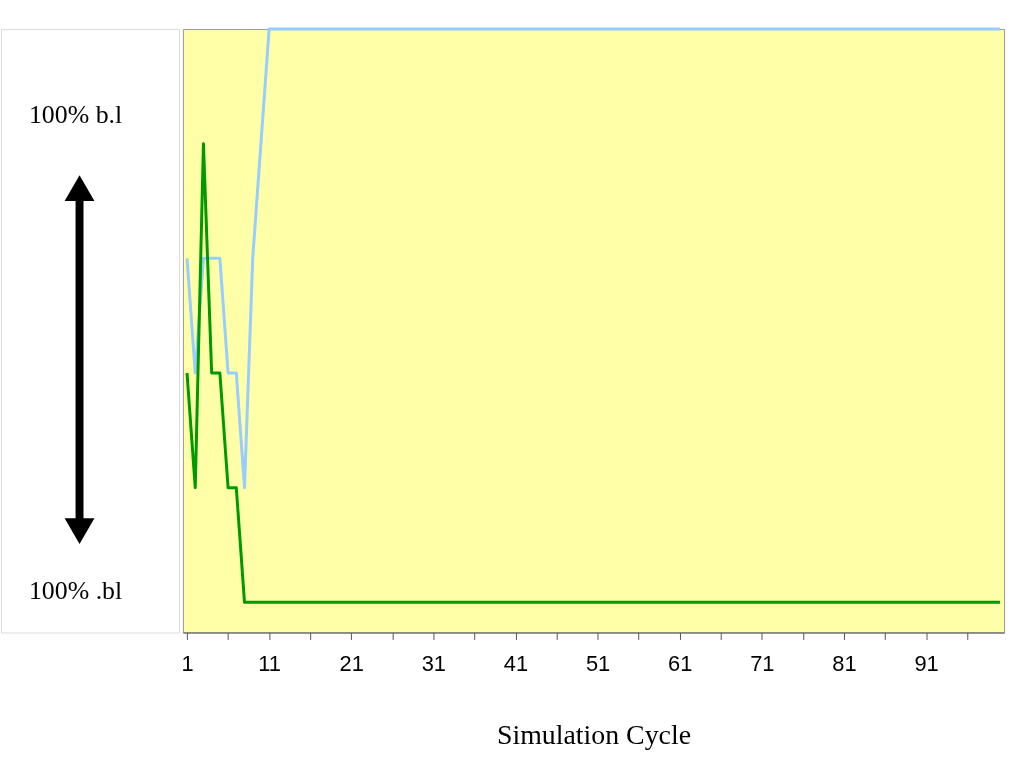  Describe the element at coordinates (187, 663) in the screenshot. I see `x-tick-label: 1` at that location.